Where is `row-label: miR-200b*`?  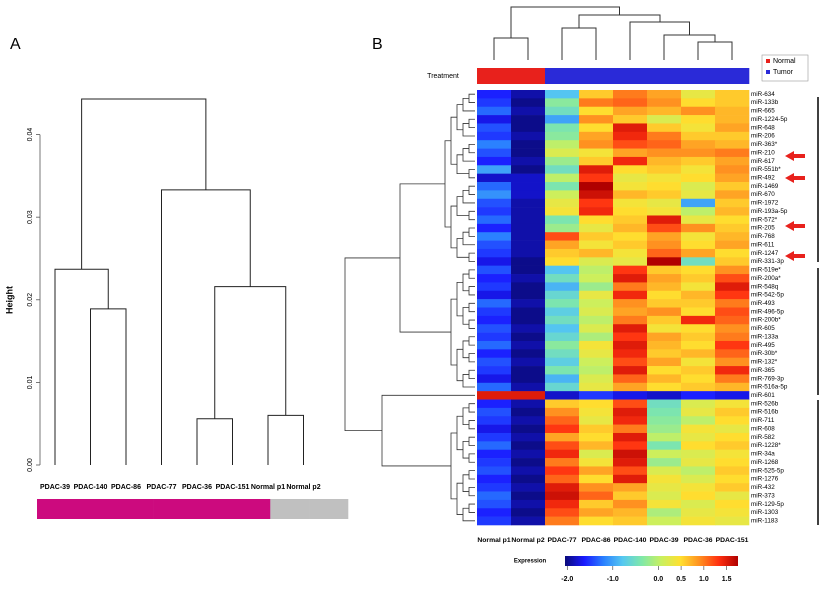
row-label: miR-200b* is located at coordinates (766, 320).